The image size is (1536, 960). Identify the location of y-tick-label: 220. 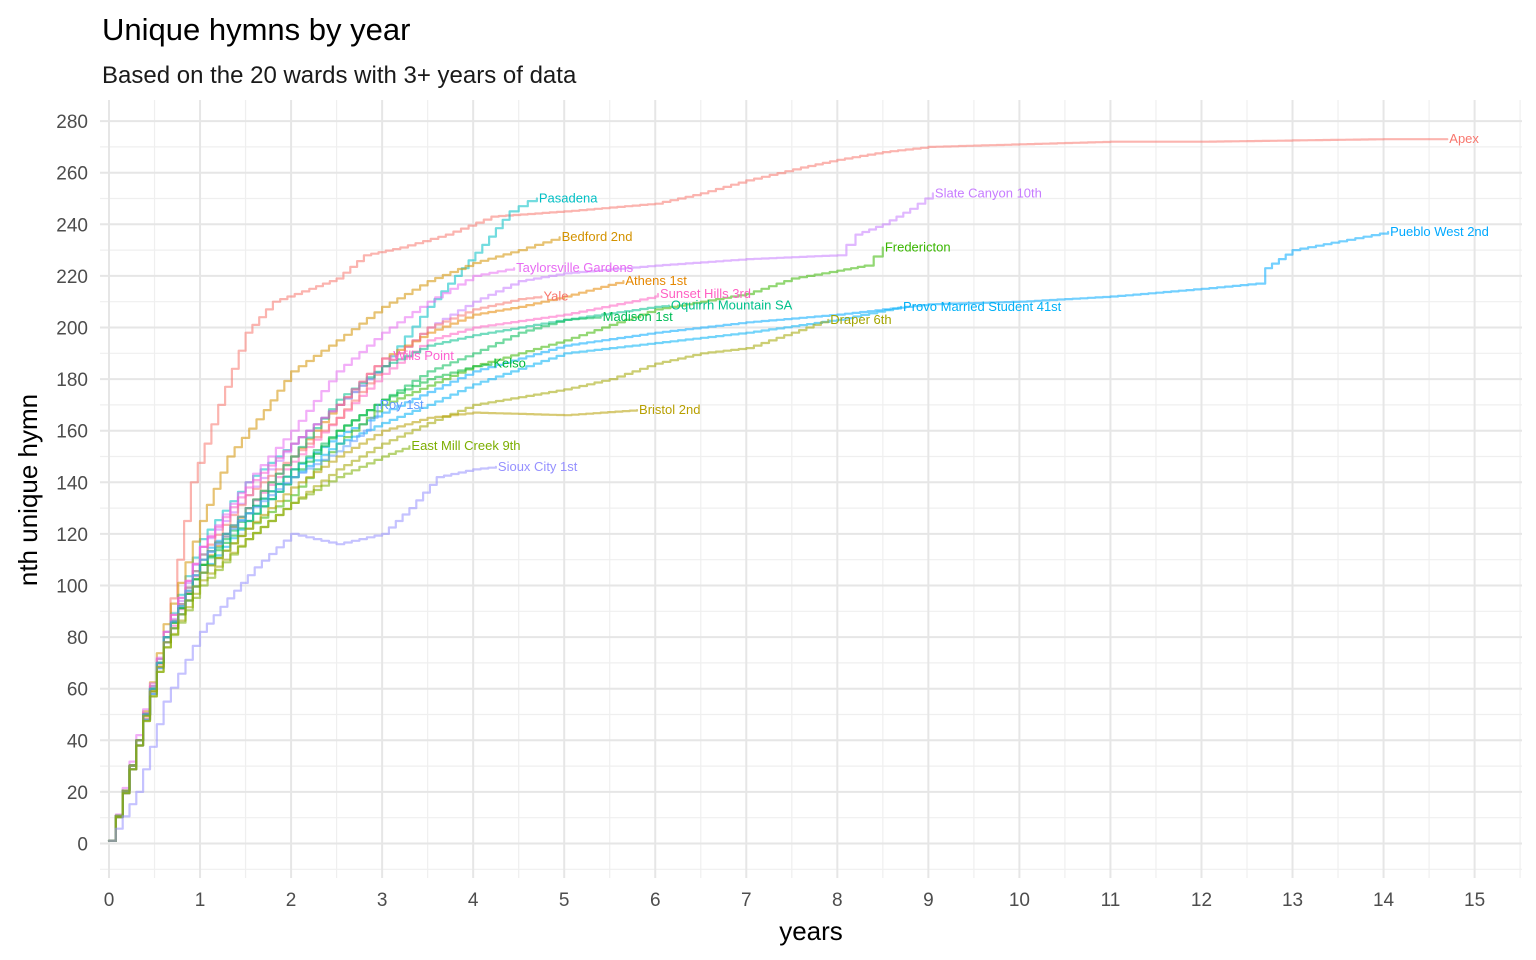
(72, 277).